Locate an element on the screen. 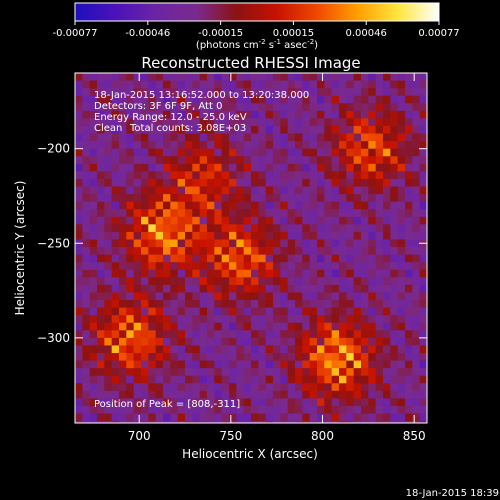  energy-range-text: Energy Range: 12.0 - 25.0 keV is located at coordinates (170, 117).